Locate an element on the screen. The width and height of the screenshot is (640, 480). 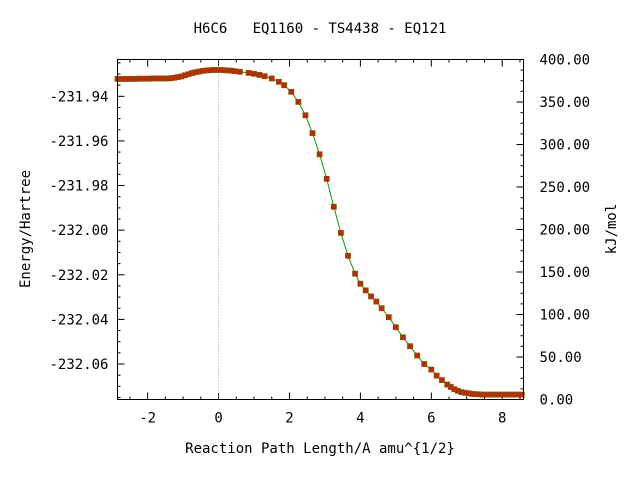
chart-title: H6C6 EQ1160 - TS4438 - EQ121 is located at coordinates (320, 29).